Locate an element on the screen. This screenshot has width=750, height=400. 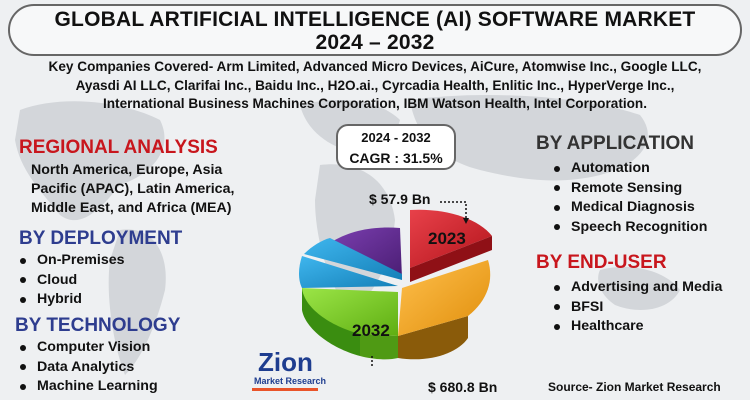
cagr-value: CAGR : 31.5% is located at coordinates (396, 158).